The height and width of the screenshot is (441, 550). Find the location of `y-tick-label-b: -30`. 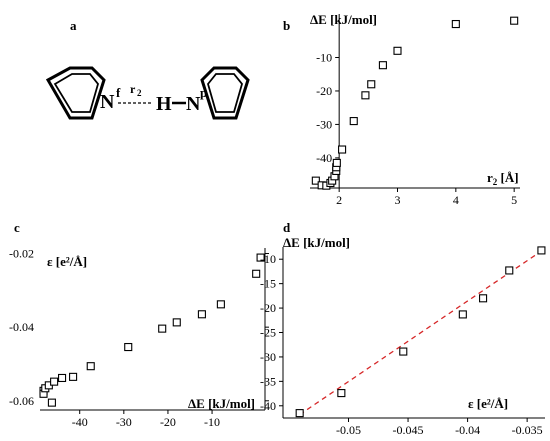

y-tick-label-b: -30 is located at coordinates (324, 124).